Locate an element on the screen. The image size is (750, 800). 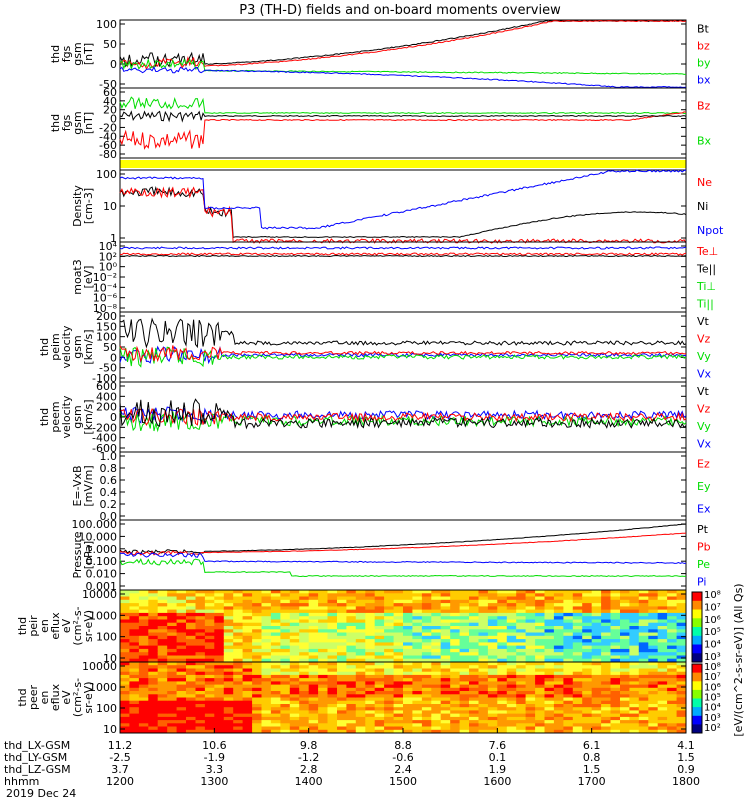
y-tick-label: 10 is located at coordinates (110, 729).